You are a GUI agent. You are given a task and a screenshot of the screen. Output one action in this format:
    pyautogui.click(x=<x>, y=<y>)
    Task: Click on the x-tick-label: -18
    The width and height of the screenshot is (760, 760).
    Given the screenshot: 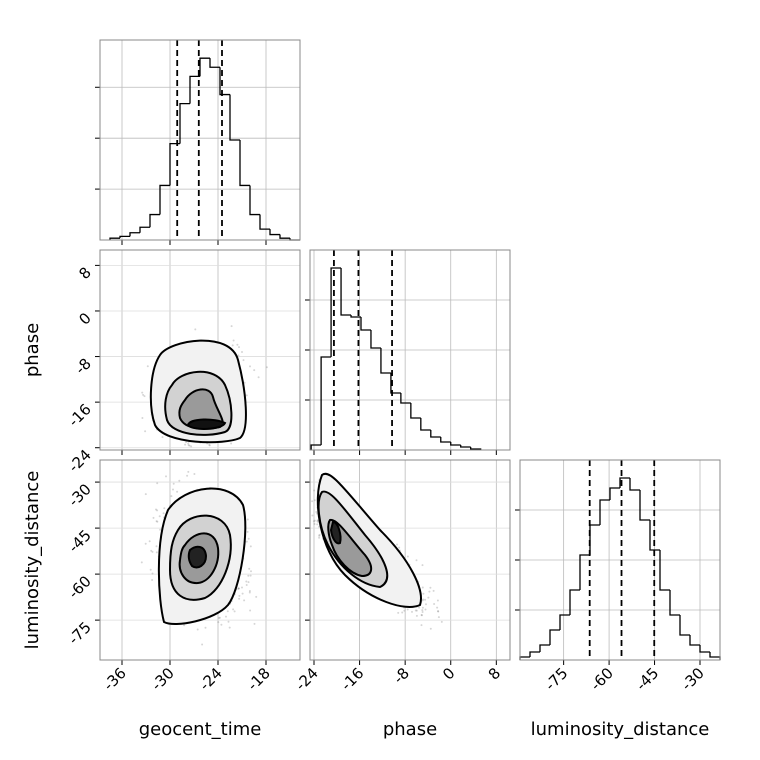 What is the action you would take?
    pyautogui.click(x=259, y=679)
    